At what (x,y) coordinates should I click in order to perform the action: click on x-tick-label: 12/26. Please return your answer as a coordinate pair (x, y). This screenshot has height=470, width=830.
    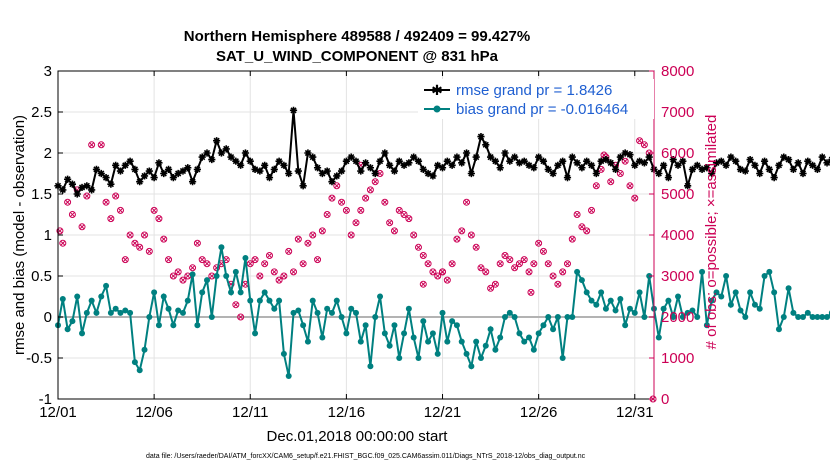
    Looking at the image, I should click on (539, 412).